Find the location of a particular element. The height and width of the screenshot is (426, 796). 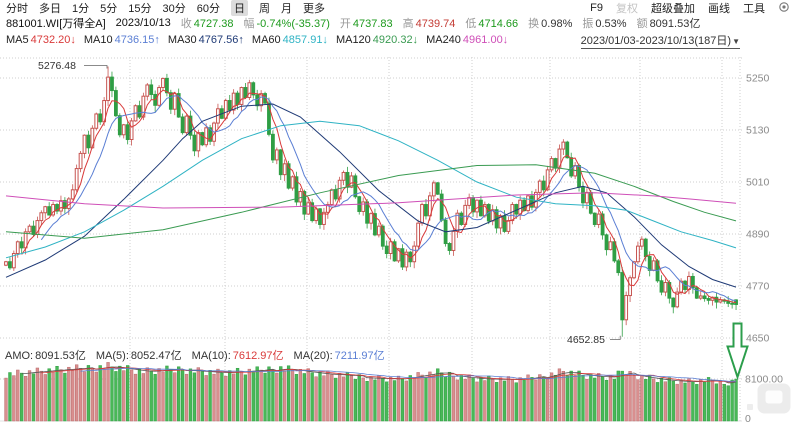

ma-item-MA5: MA5 4732.20↓ is located at coordinates (41, 39).